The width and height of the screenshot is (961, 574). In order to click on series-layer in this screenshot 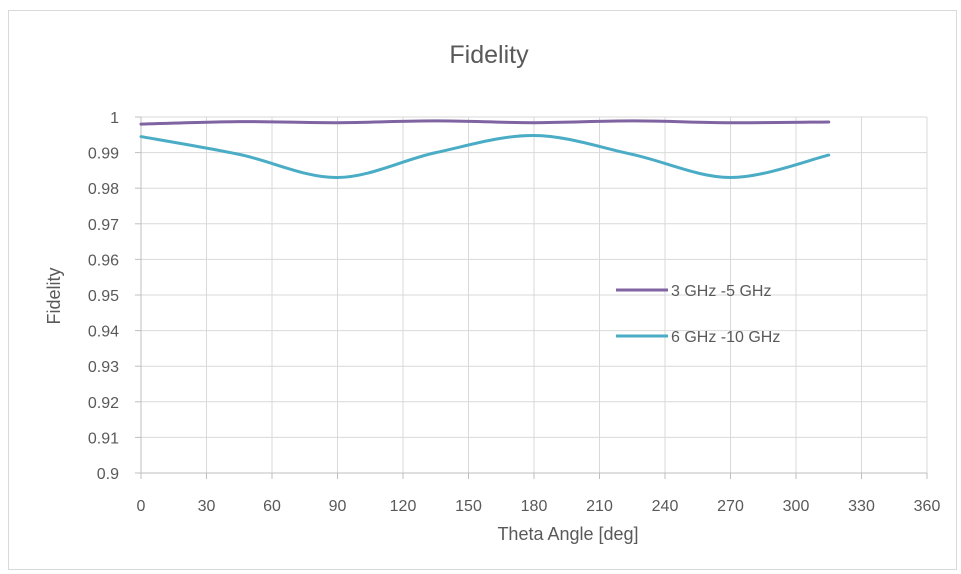, I will do `click(485, 149)`.